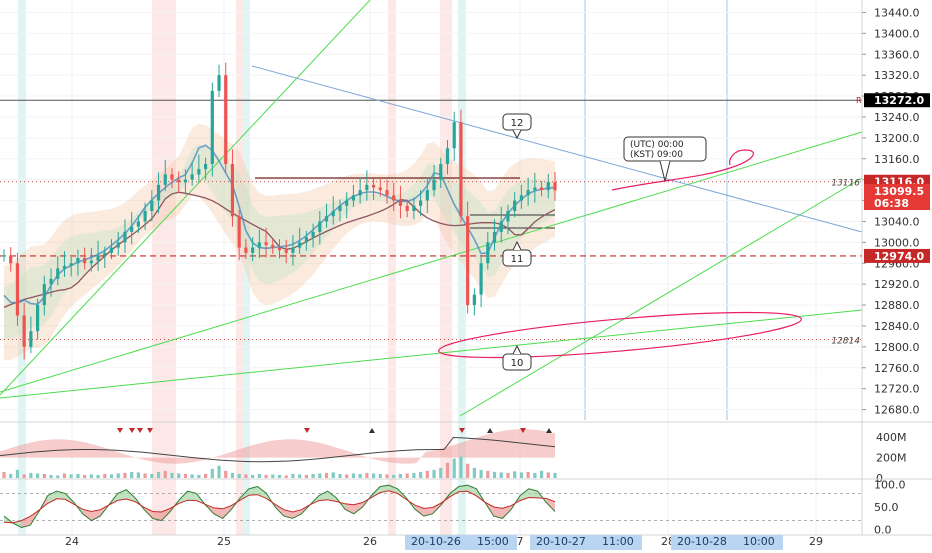  I want to click on time-note-line2: (KST) 09:00, so click(656, 155).